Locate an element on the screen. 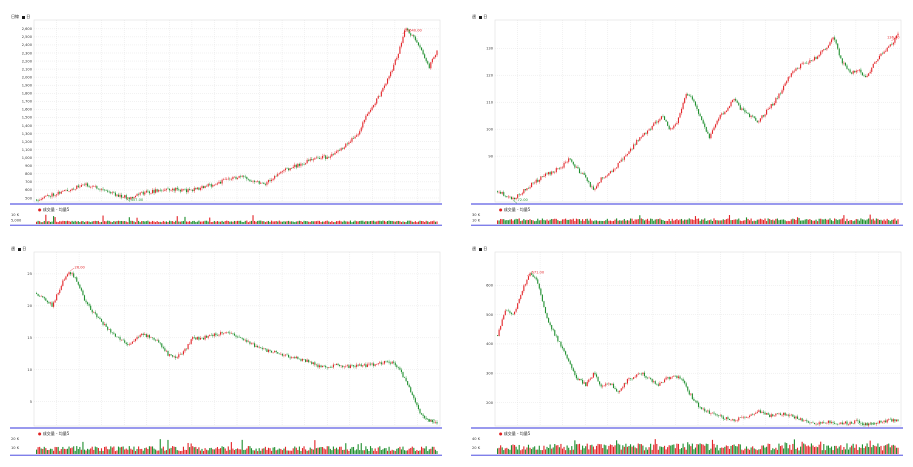 Image resolution: width=913 pixels, height=467 pixels. volume-tick-label: 20 K is located at coordinates (15, 439).